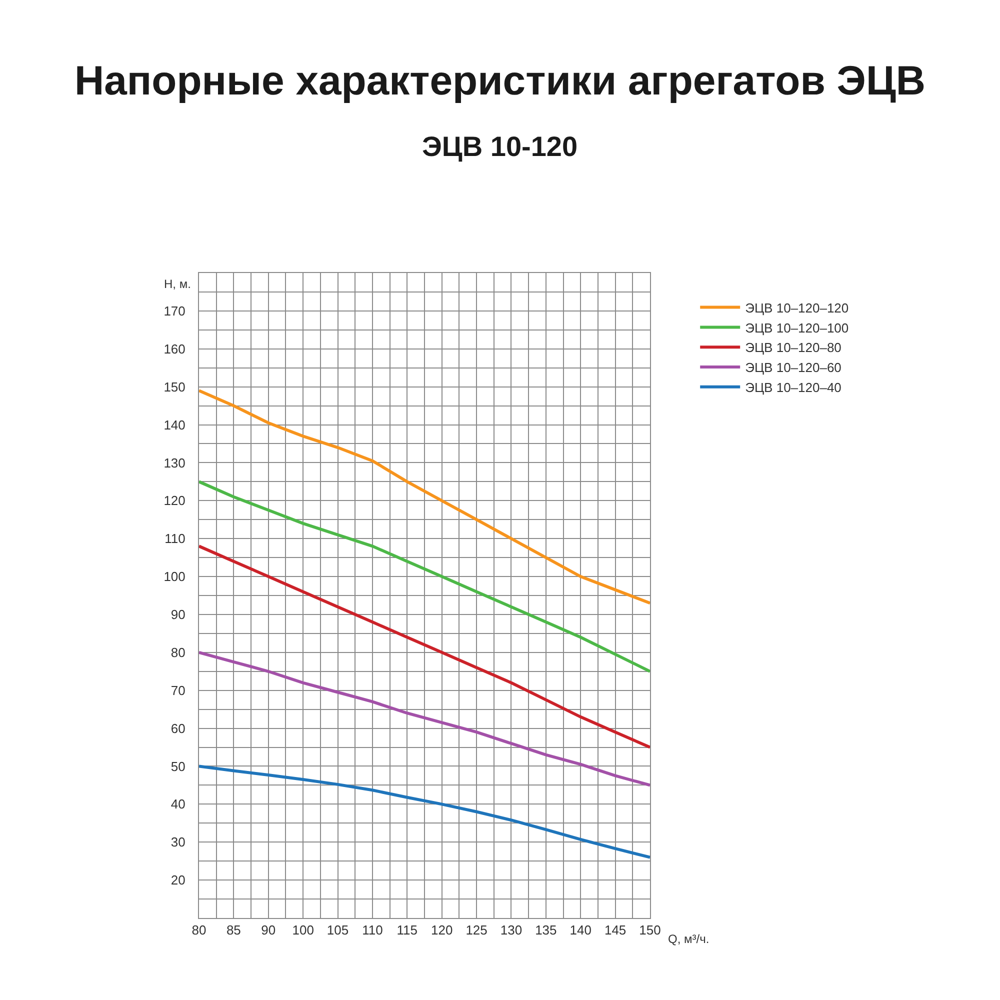 The height and width of the screenshot is (1000, 1000). What do you see at coordinates (178, 652) in the screenshot?
I see `y-tick-label: 80` at bounding box center [178, 652].